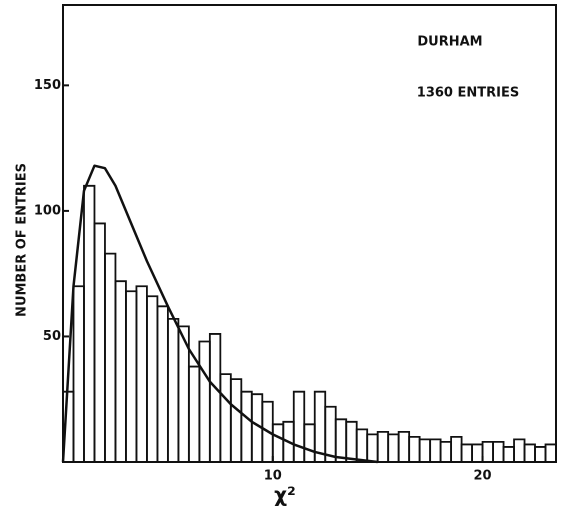 The height and width of the screenshot is (513, 562). I want to click on x-tick-label: 10, so click(273, 476).